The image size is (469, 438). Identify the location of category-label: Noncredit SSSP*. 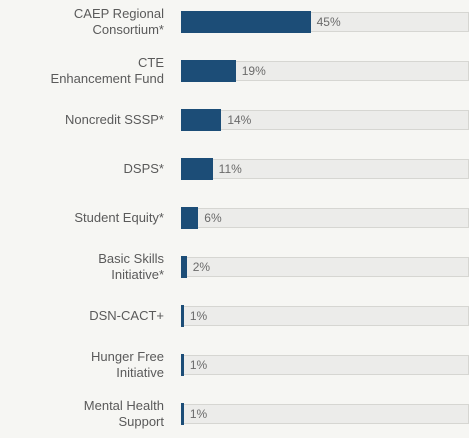
(114, 119).